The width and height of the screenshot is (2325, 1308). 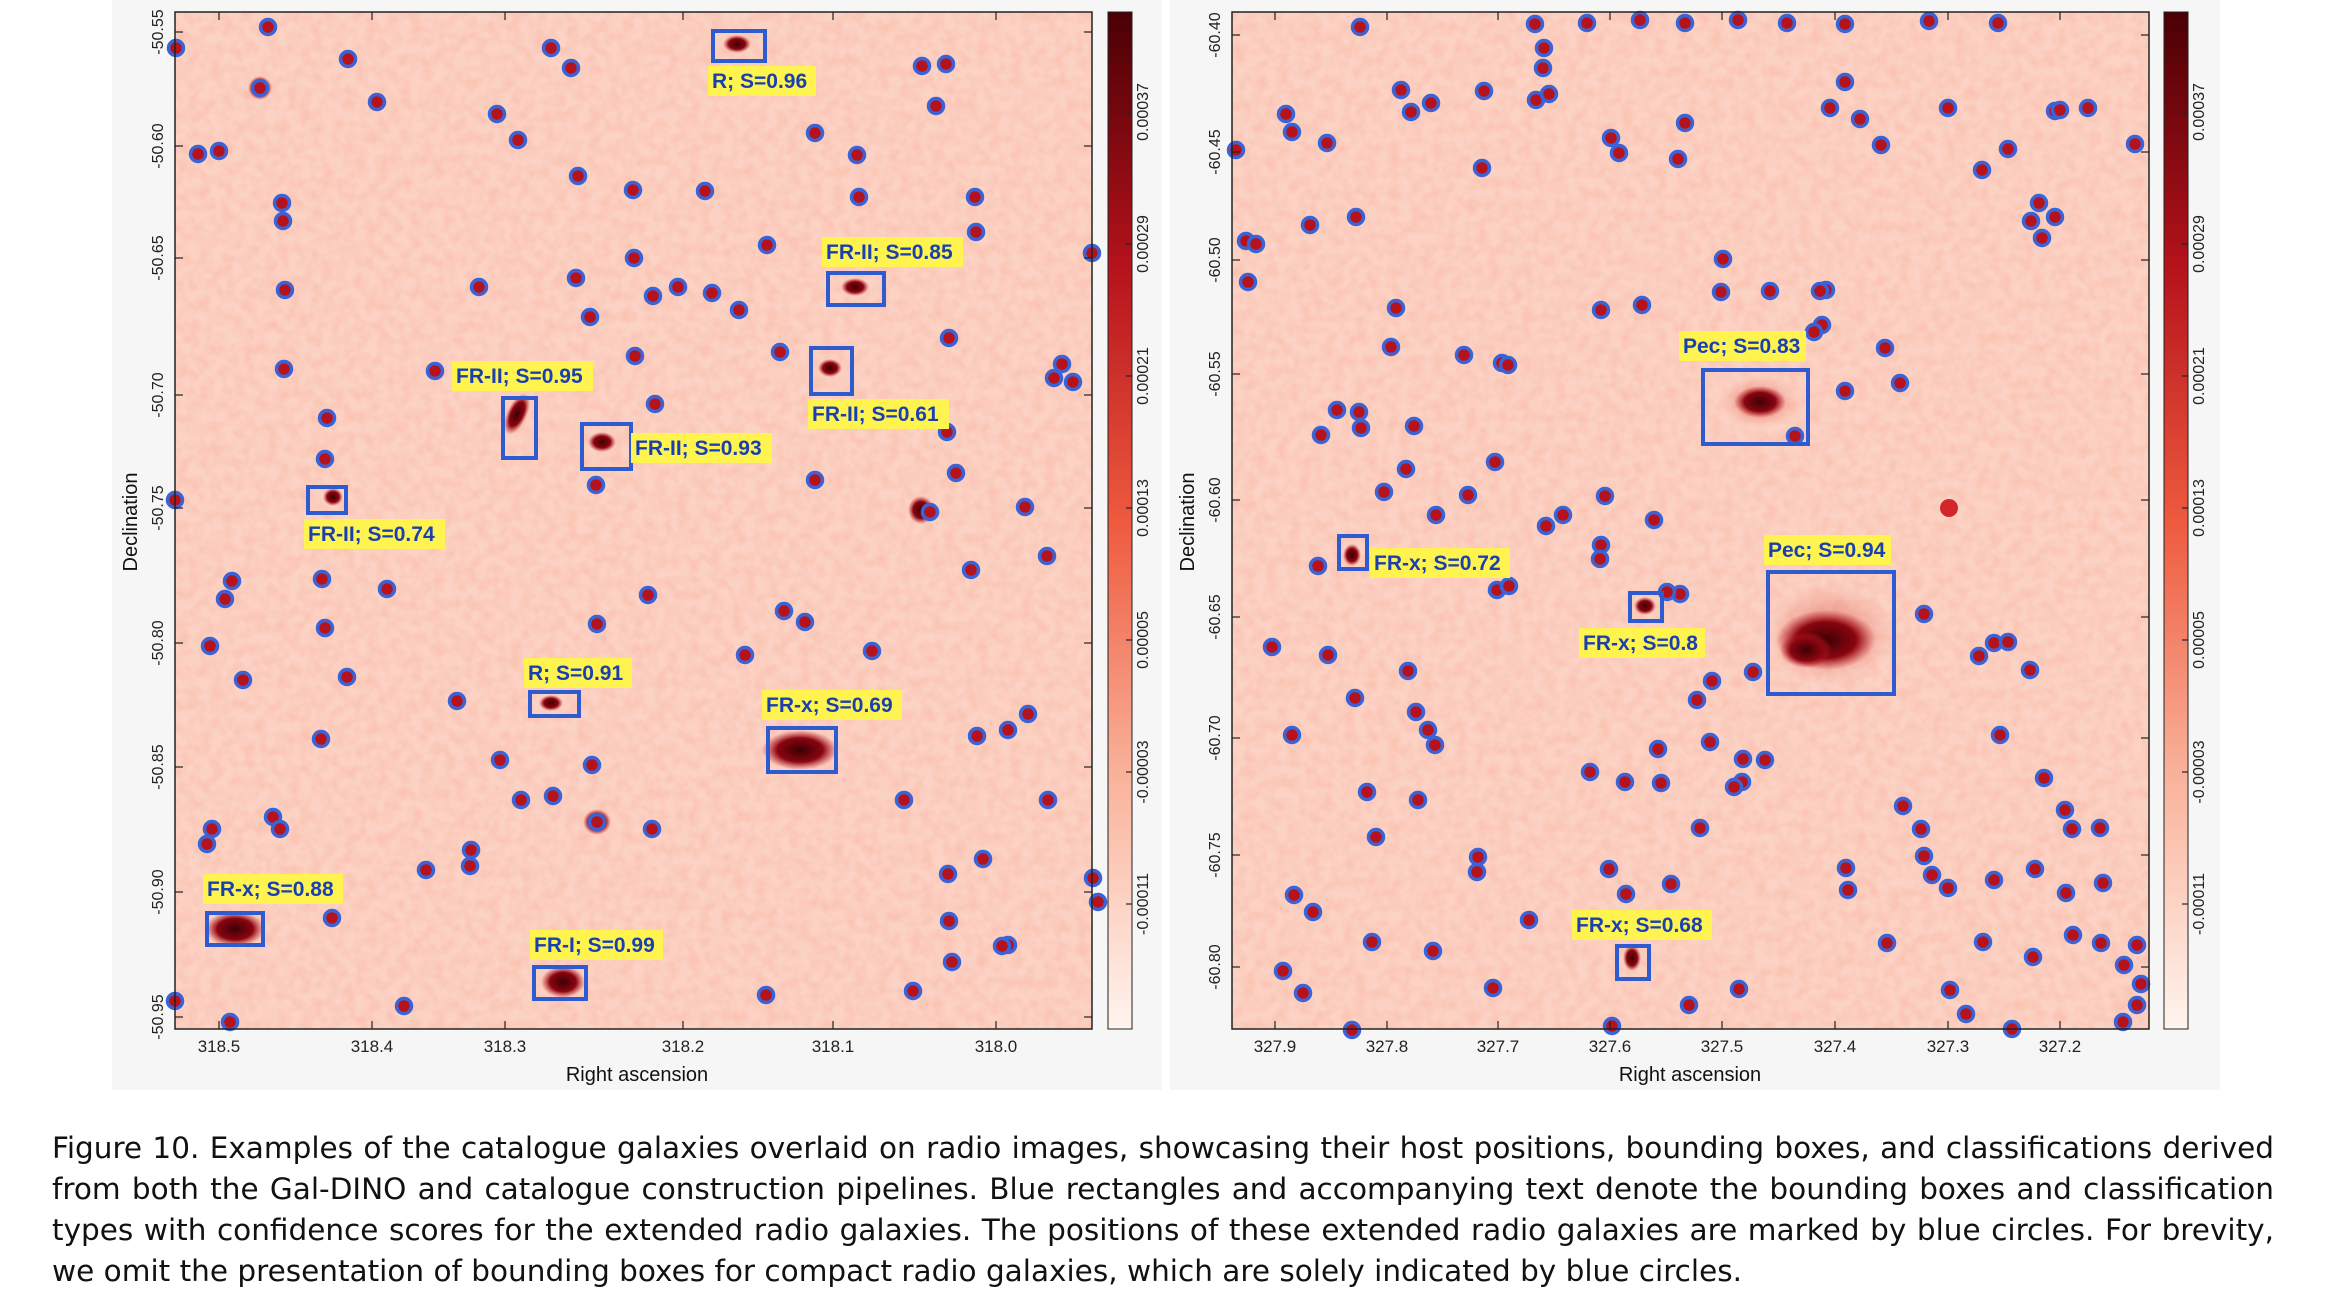 I want to click on detection-label: FR-x; S=0.68, so click(x=1639, y=925).